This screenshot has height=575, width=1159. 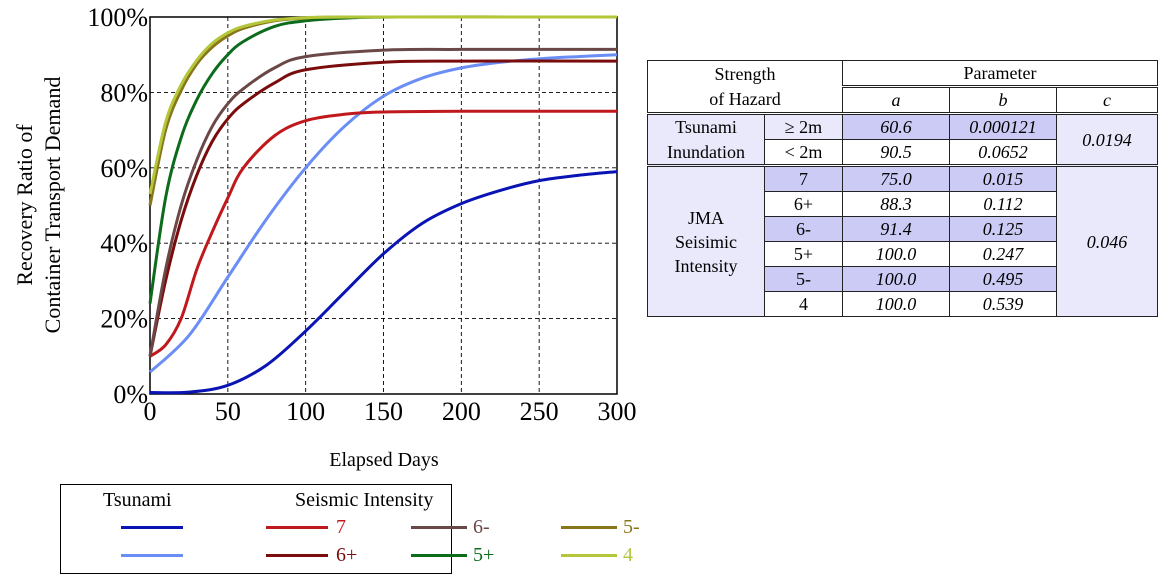 I want to click on jma-label-line3: Intensity, so click(x=706, y=265).